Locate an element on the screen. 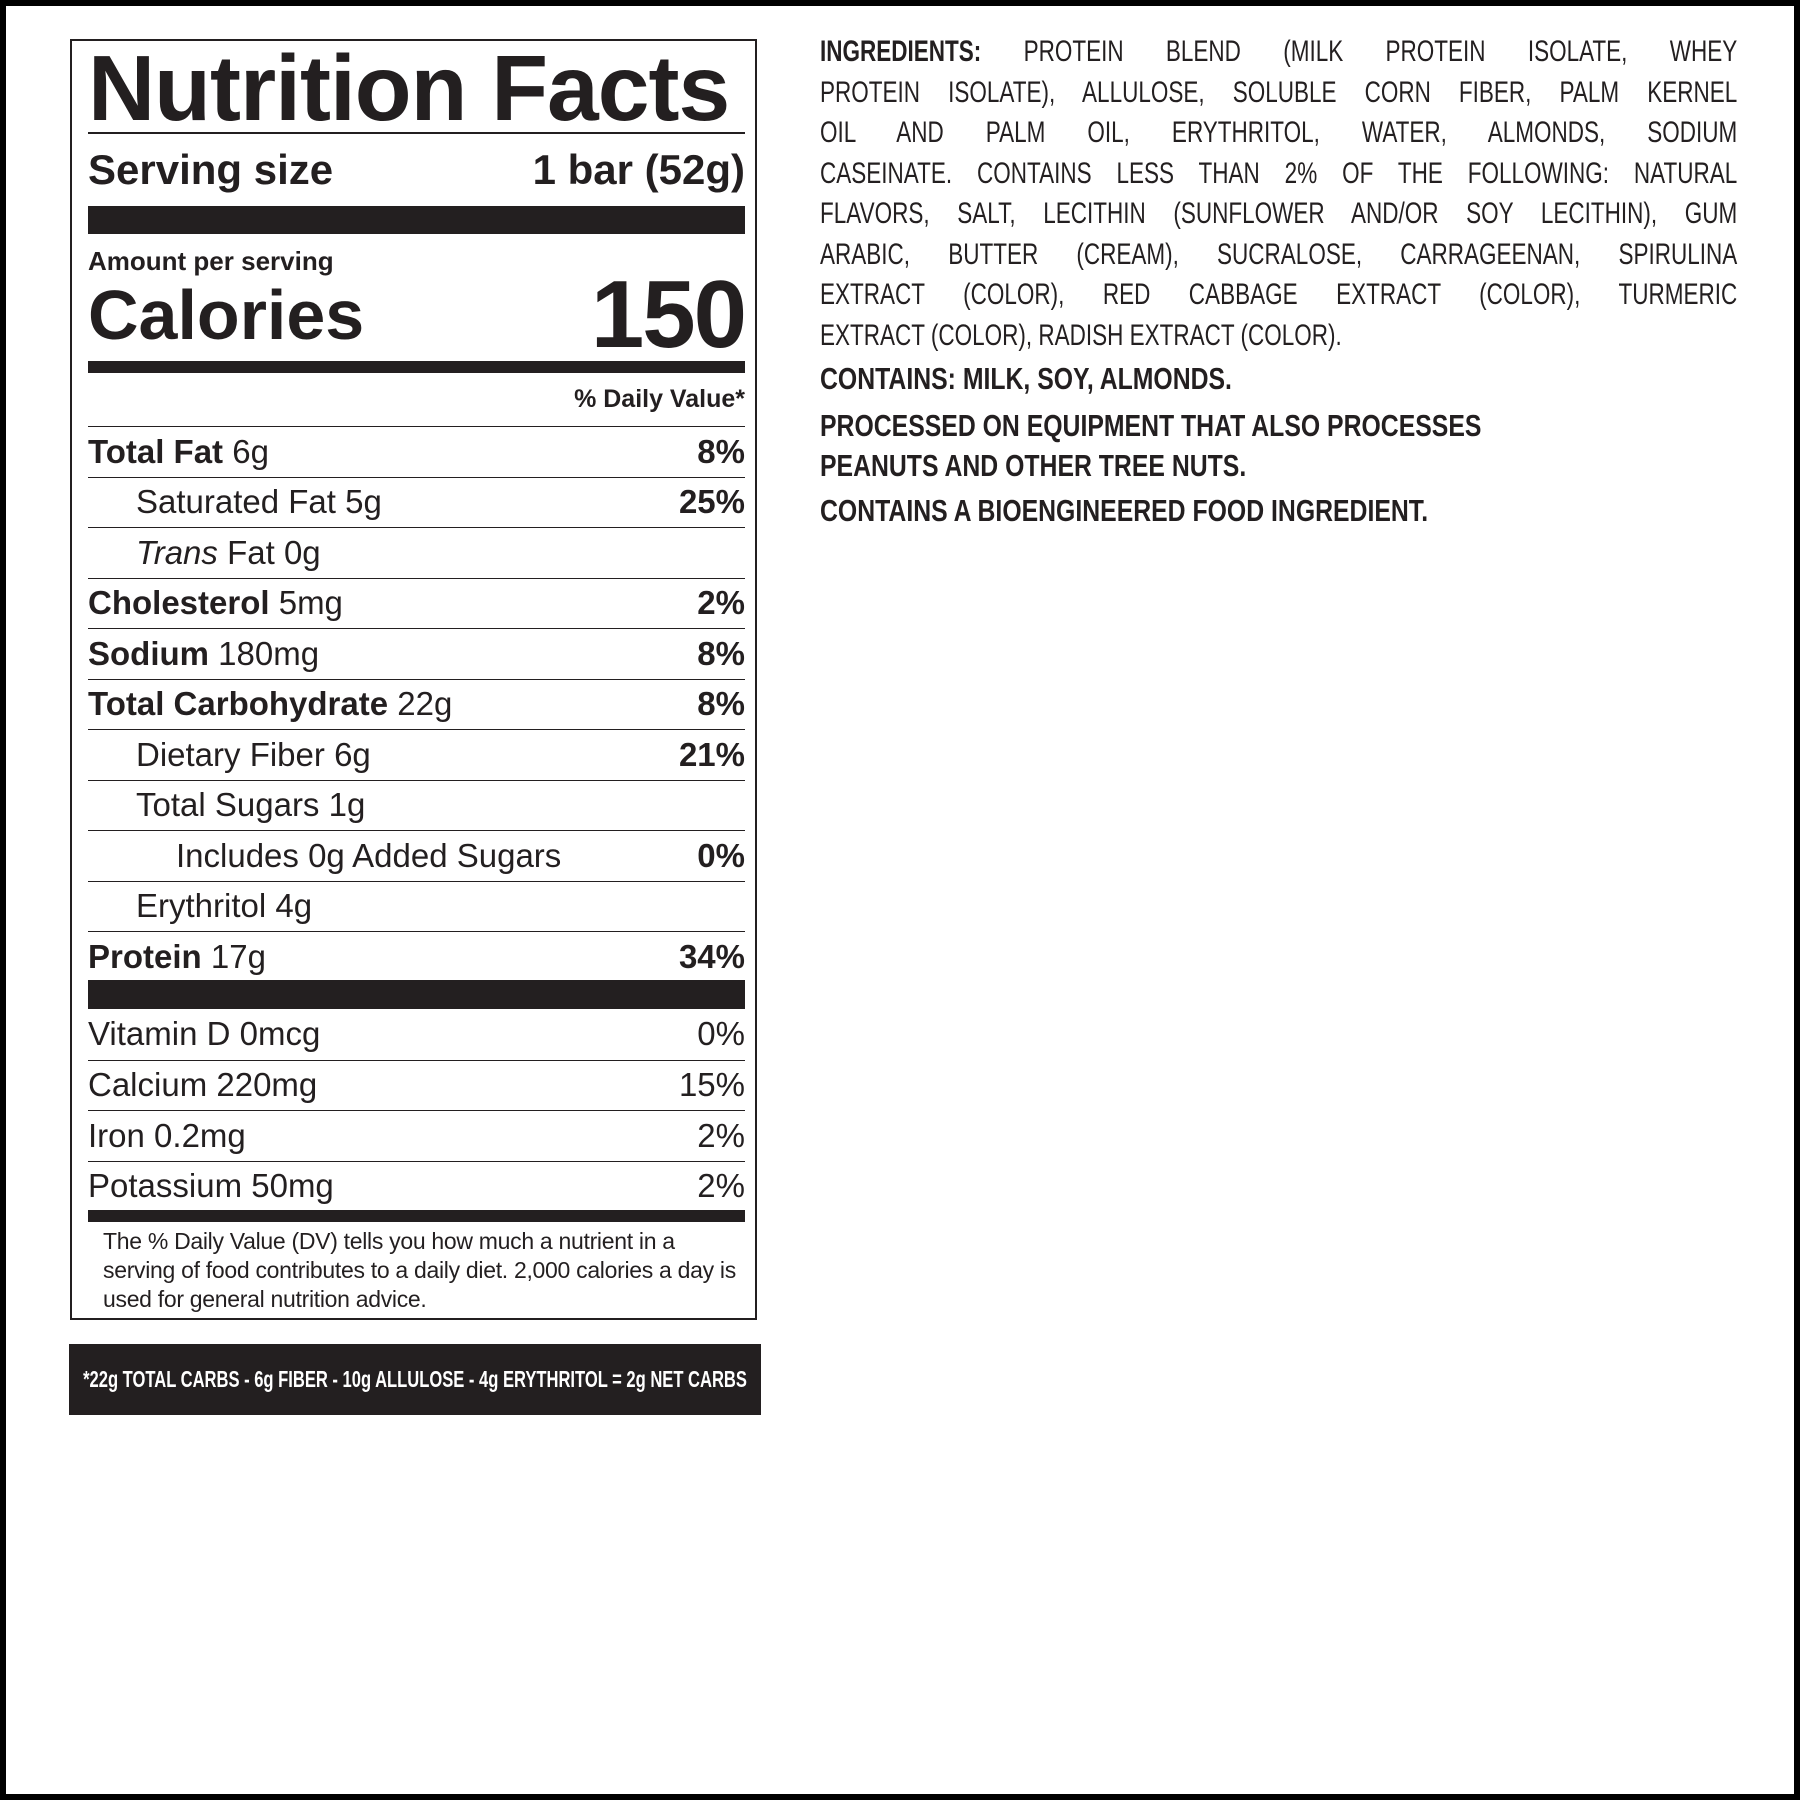  nutrient-row: Total Sugars 1g is located at coordinates (416, 805).